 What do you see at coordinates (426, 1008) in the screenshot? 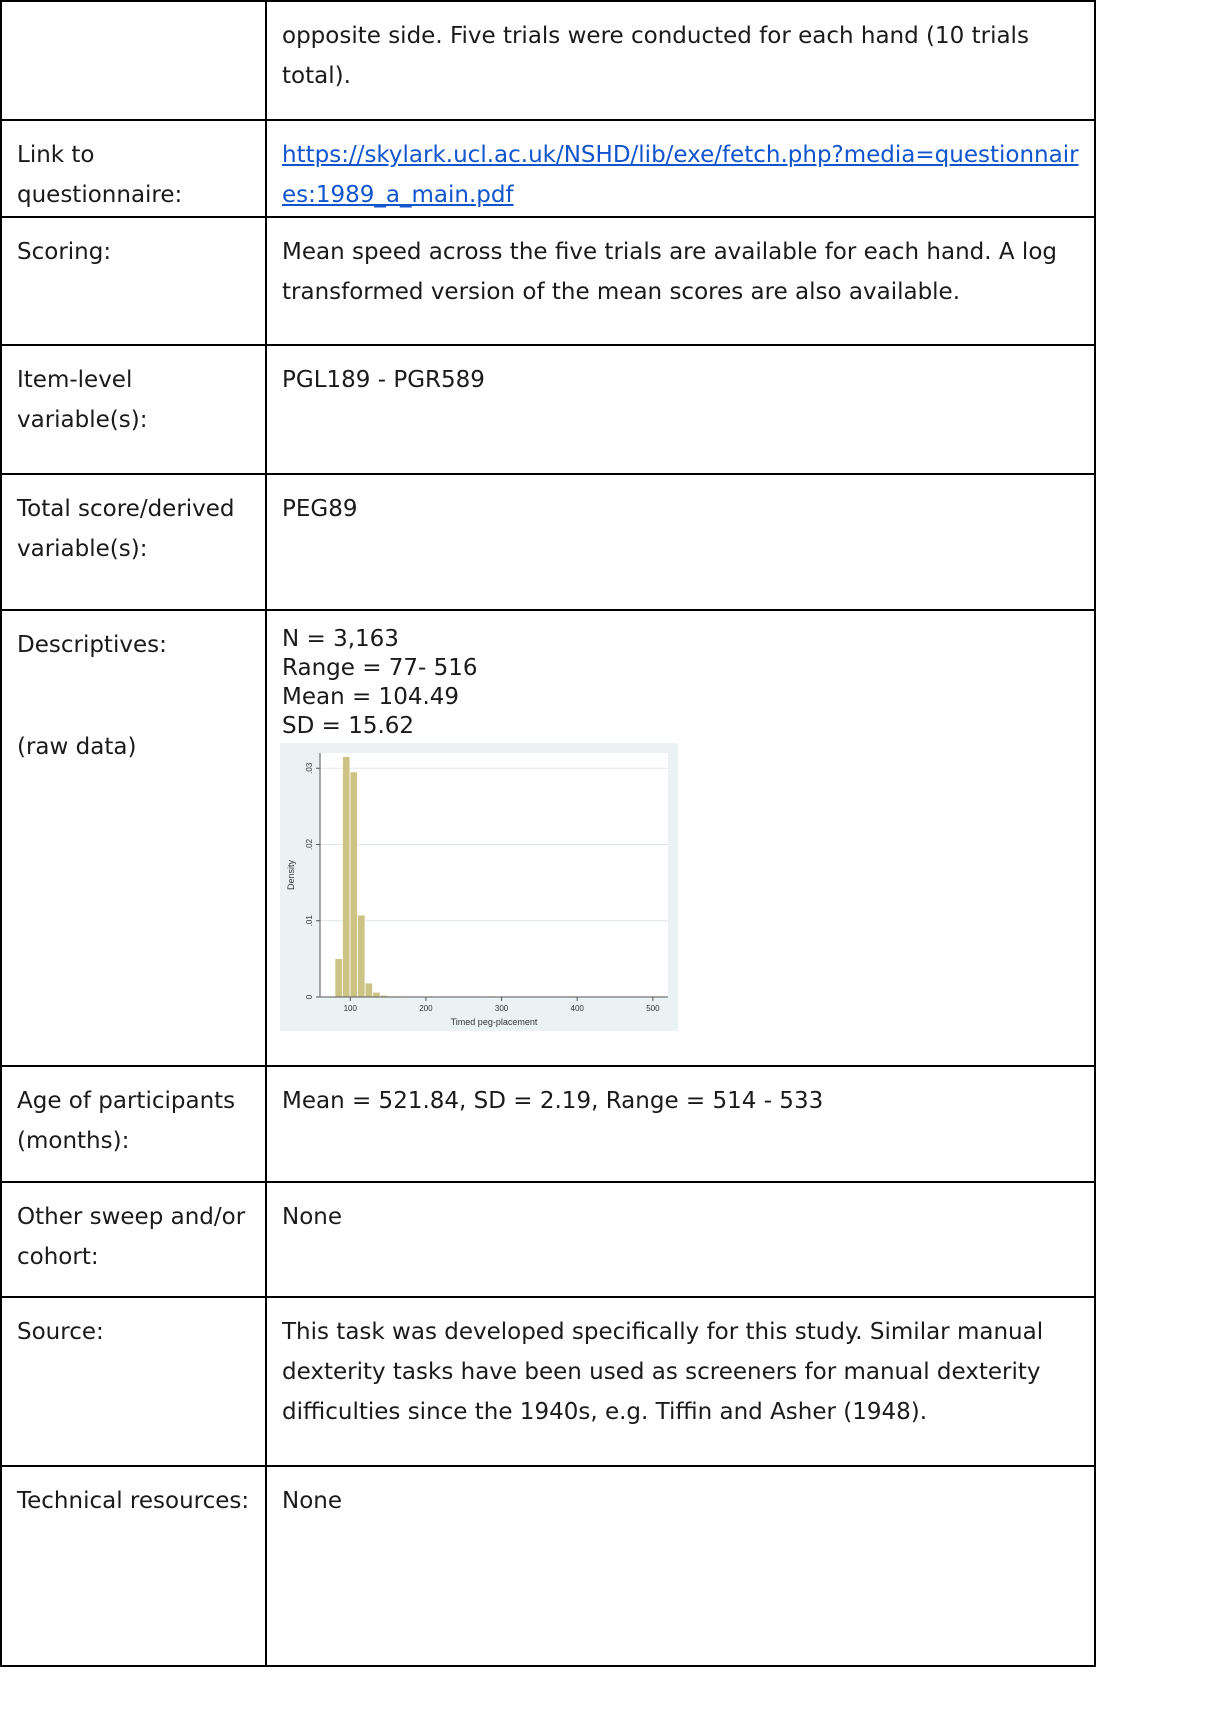
I see `x-tick-label: 200` at bounding box center [426, 1008].